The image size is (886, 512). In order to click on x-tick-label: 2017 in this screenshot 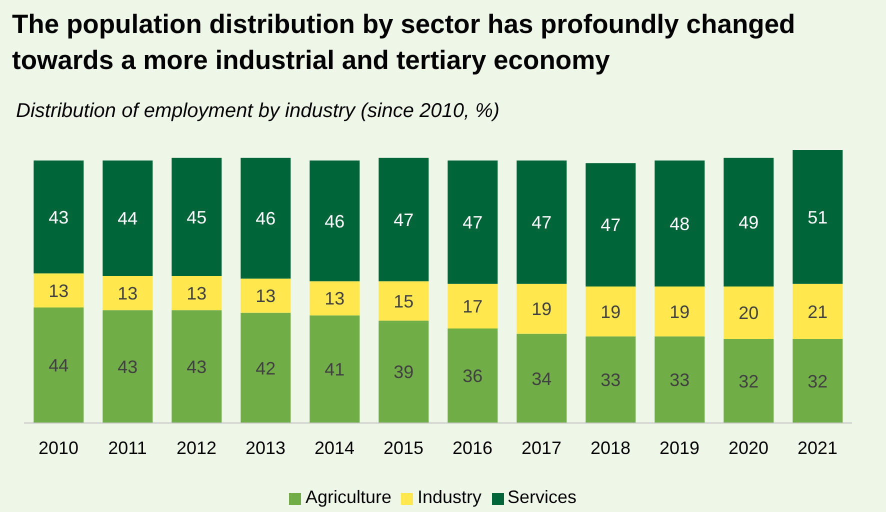, I will do `click(541, 448)`.